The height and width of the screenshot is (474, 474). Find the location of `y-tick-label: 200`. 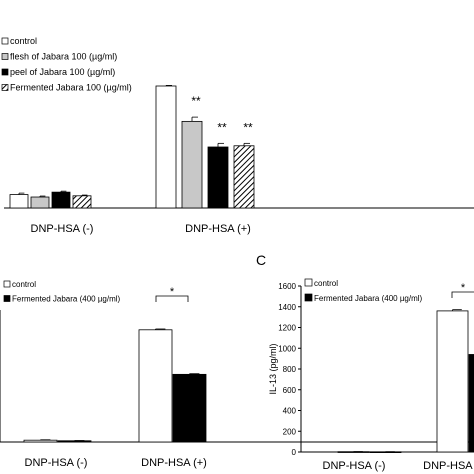

y-tick-label: 200 is located at coordinates (290, 431).